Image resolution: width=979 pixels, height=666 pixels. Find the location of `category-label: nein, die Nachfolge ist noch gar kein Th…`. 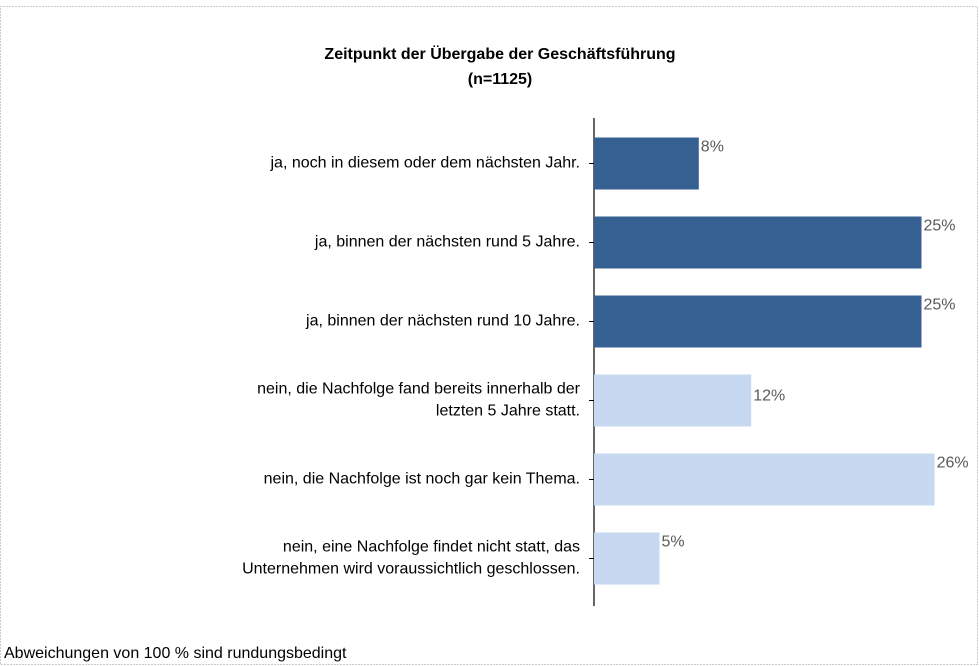

category-label: nein, die Nachfolge ist noch gar kein Th… is located at coordinates (422, 479).